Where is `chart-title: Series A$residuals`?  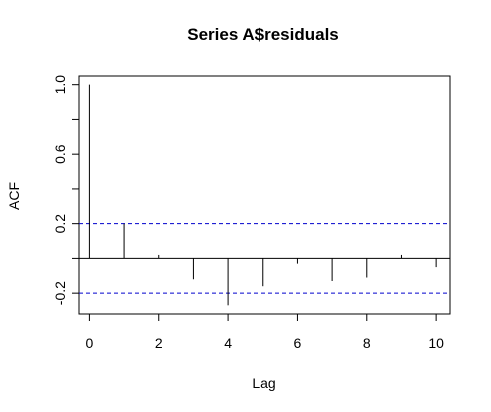 chart-title: Series A$residuals is located at coordinates (263, 34).